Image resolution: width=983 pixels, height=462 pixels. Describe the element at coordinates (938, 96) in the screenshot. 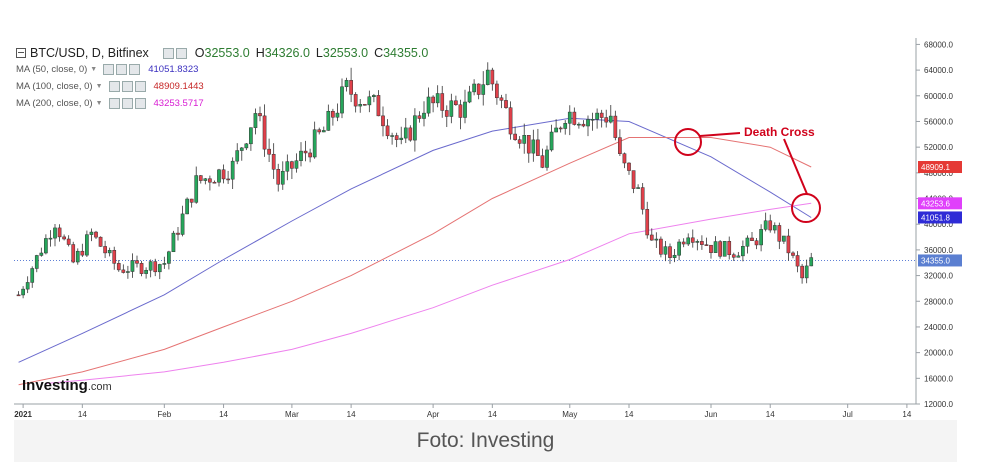

I see `y-tick-label: 60000.0` at that location.